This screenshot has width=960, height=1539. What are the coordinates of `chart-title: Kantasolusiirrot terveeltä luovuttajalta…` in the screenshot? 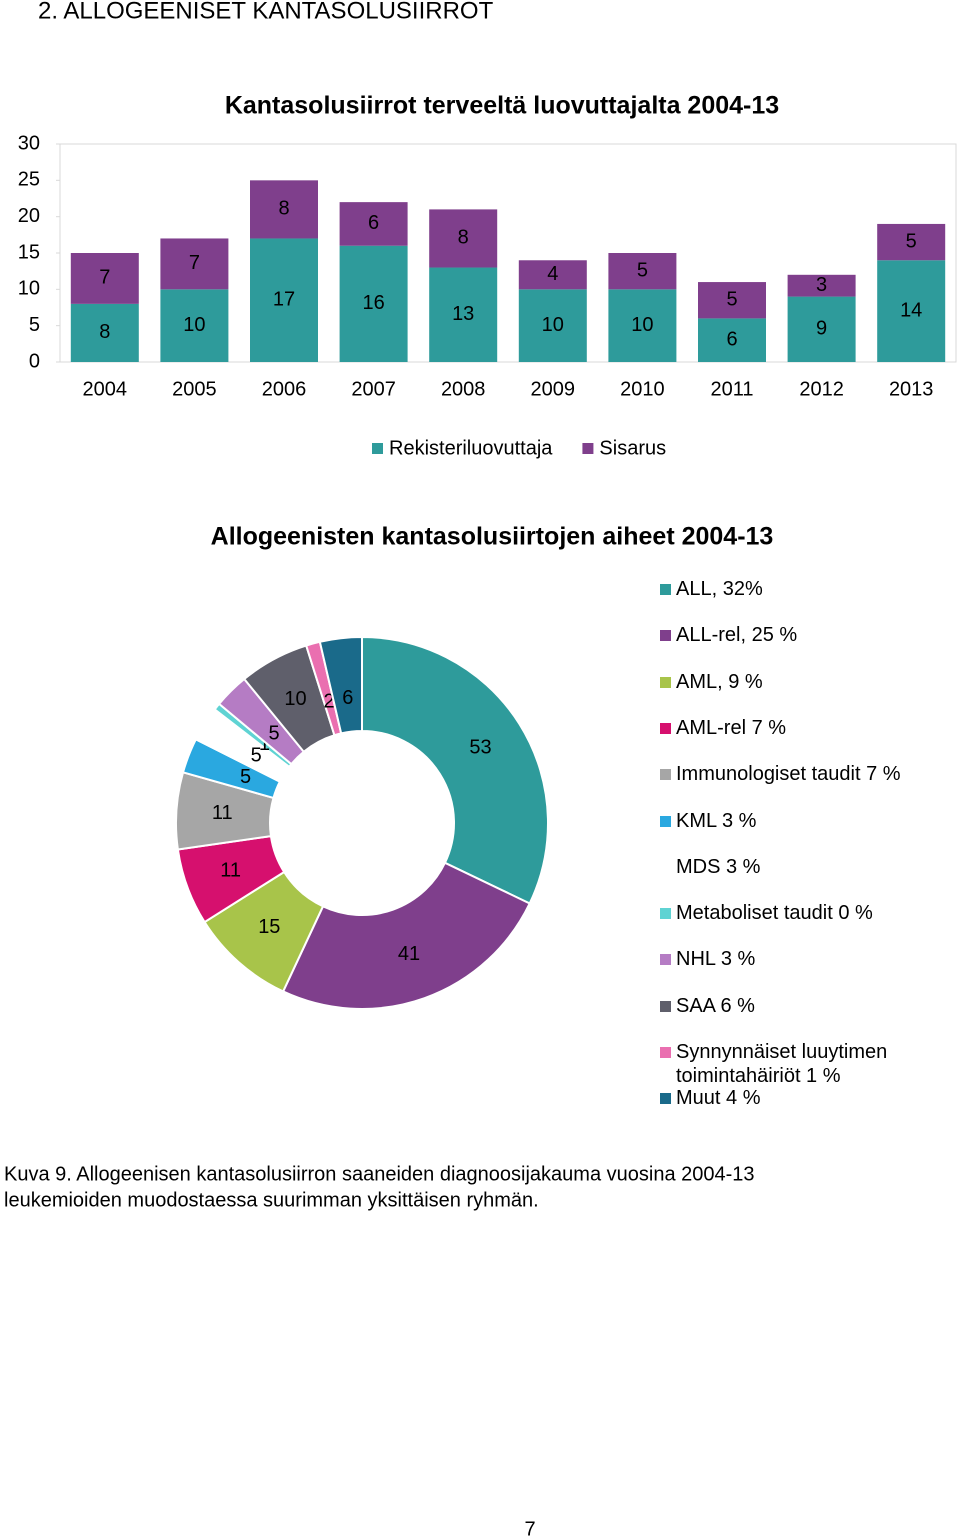 It's located at (502, 106).